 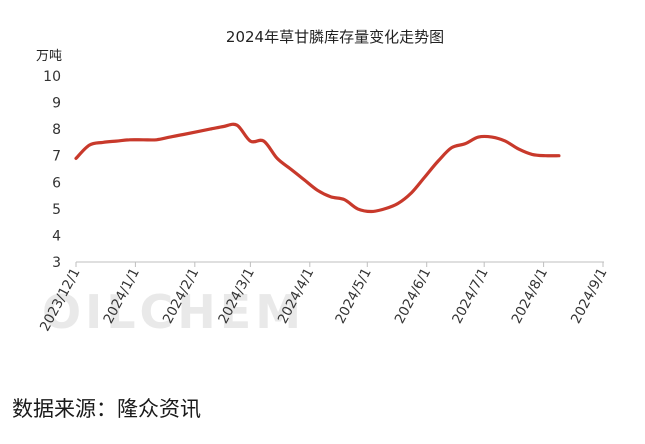 What do you see at coordinates (589, 295) in the screenshot?
I see `x-tick-label: 2024/9/1` at bounding box center [589, 295].